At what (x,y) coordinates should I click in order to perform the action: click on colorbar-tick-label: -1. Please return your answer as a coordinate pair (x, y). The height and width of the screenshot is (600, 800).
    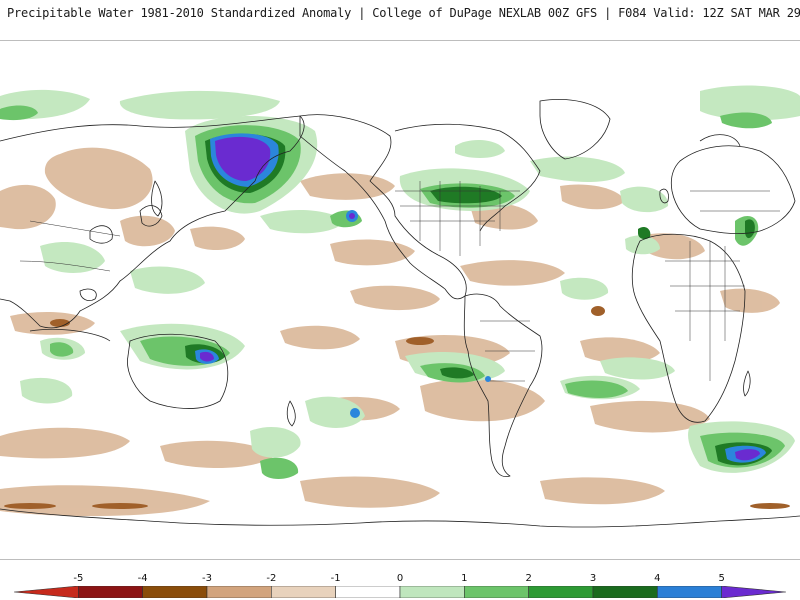
    Looking at the image, I should click on (335, 578).